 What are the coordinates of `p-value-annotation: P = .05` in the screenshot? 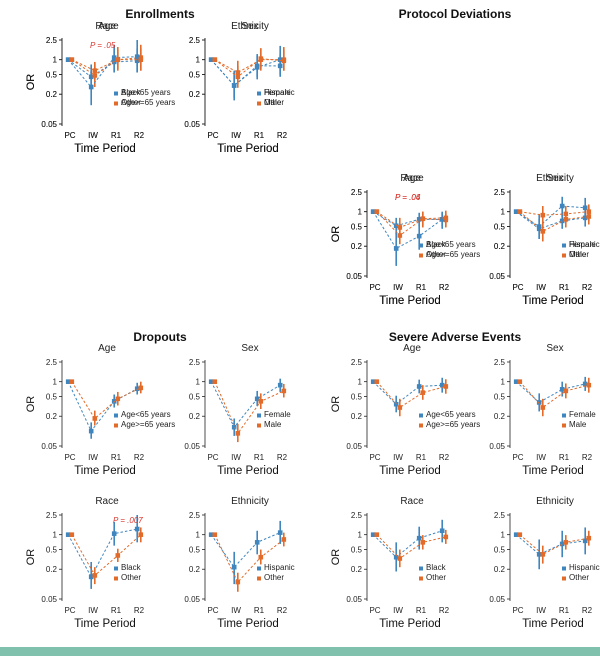 It's located at (103, 45).